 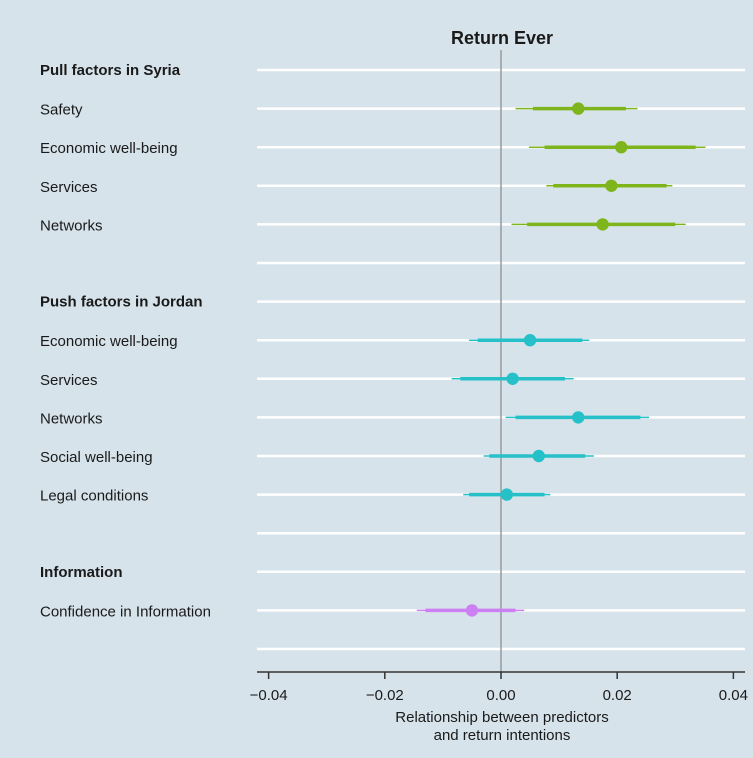 What do you see at coordinates (269, 695) in the screenshot?
I see `x-tick-label: −0.04` at bounding box center [269, 695].